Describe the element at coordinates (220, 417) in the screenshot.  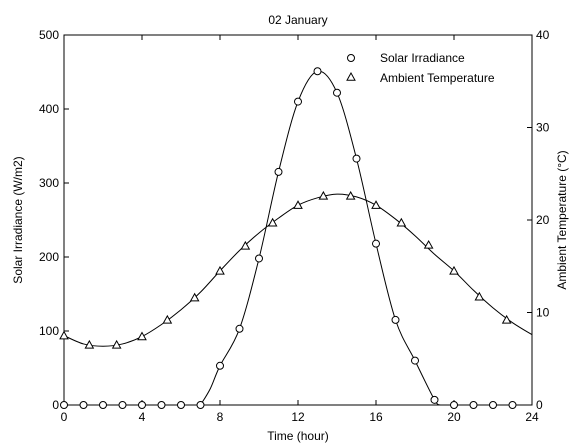
I see `x-tick-label: 8` at that location.